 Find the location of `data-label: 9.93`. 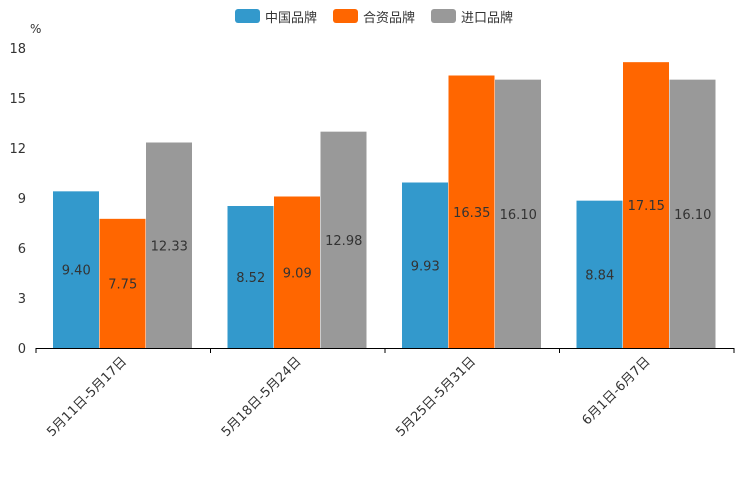

data-label: 9.93 is located at coordinates (425, 266).